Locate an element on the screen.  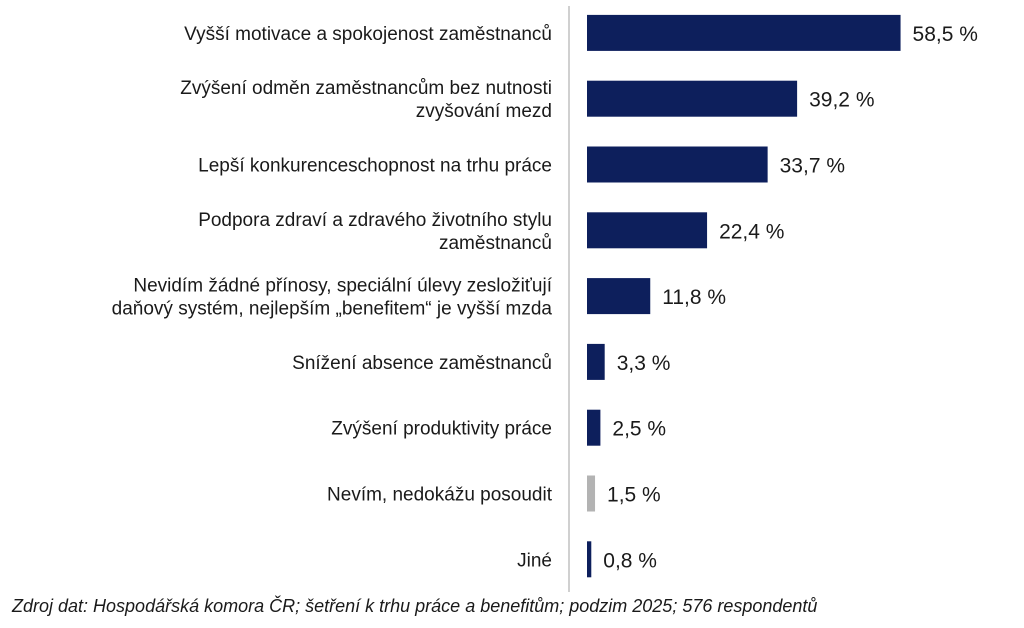
value-label: 22,4 % is located at coordinates (751, 231).